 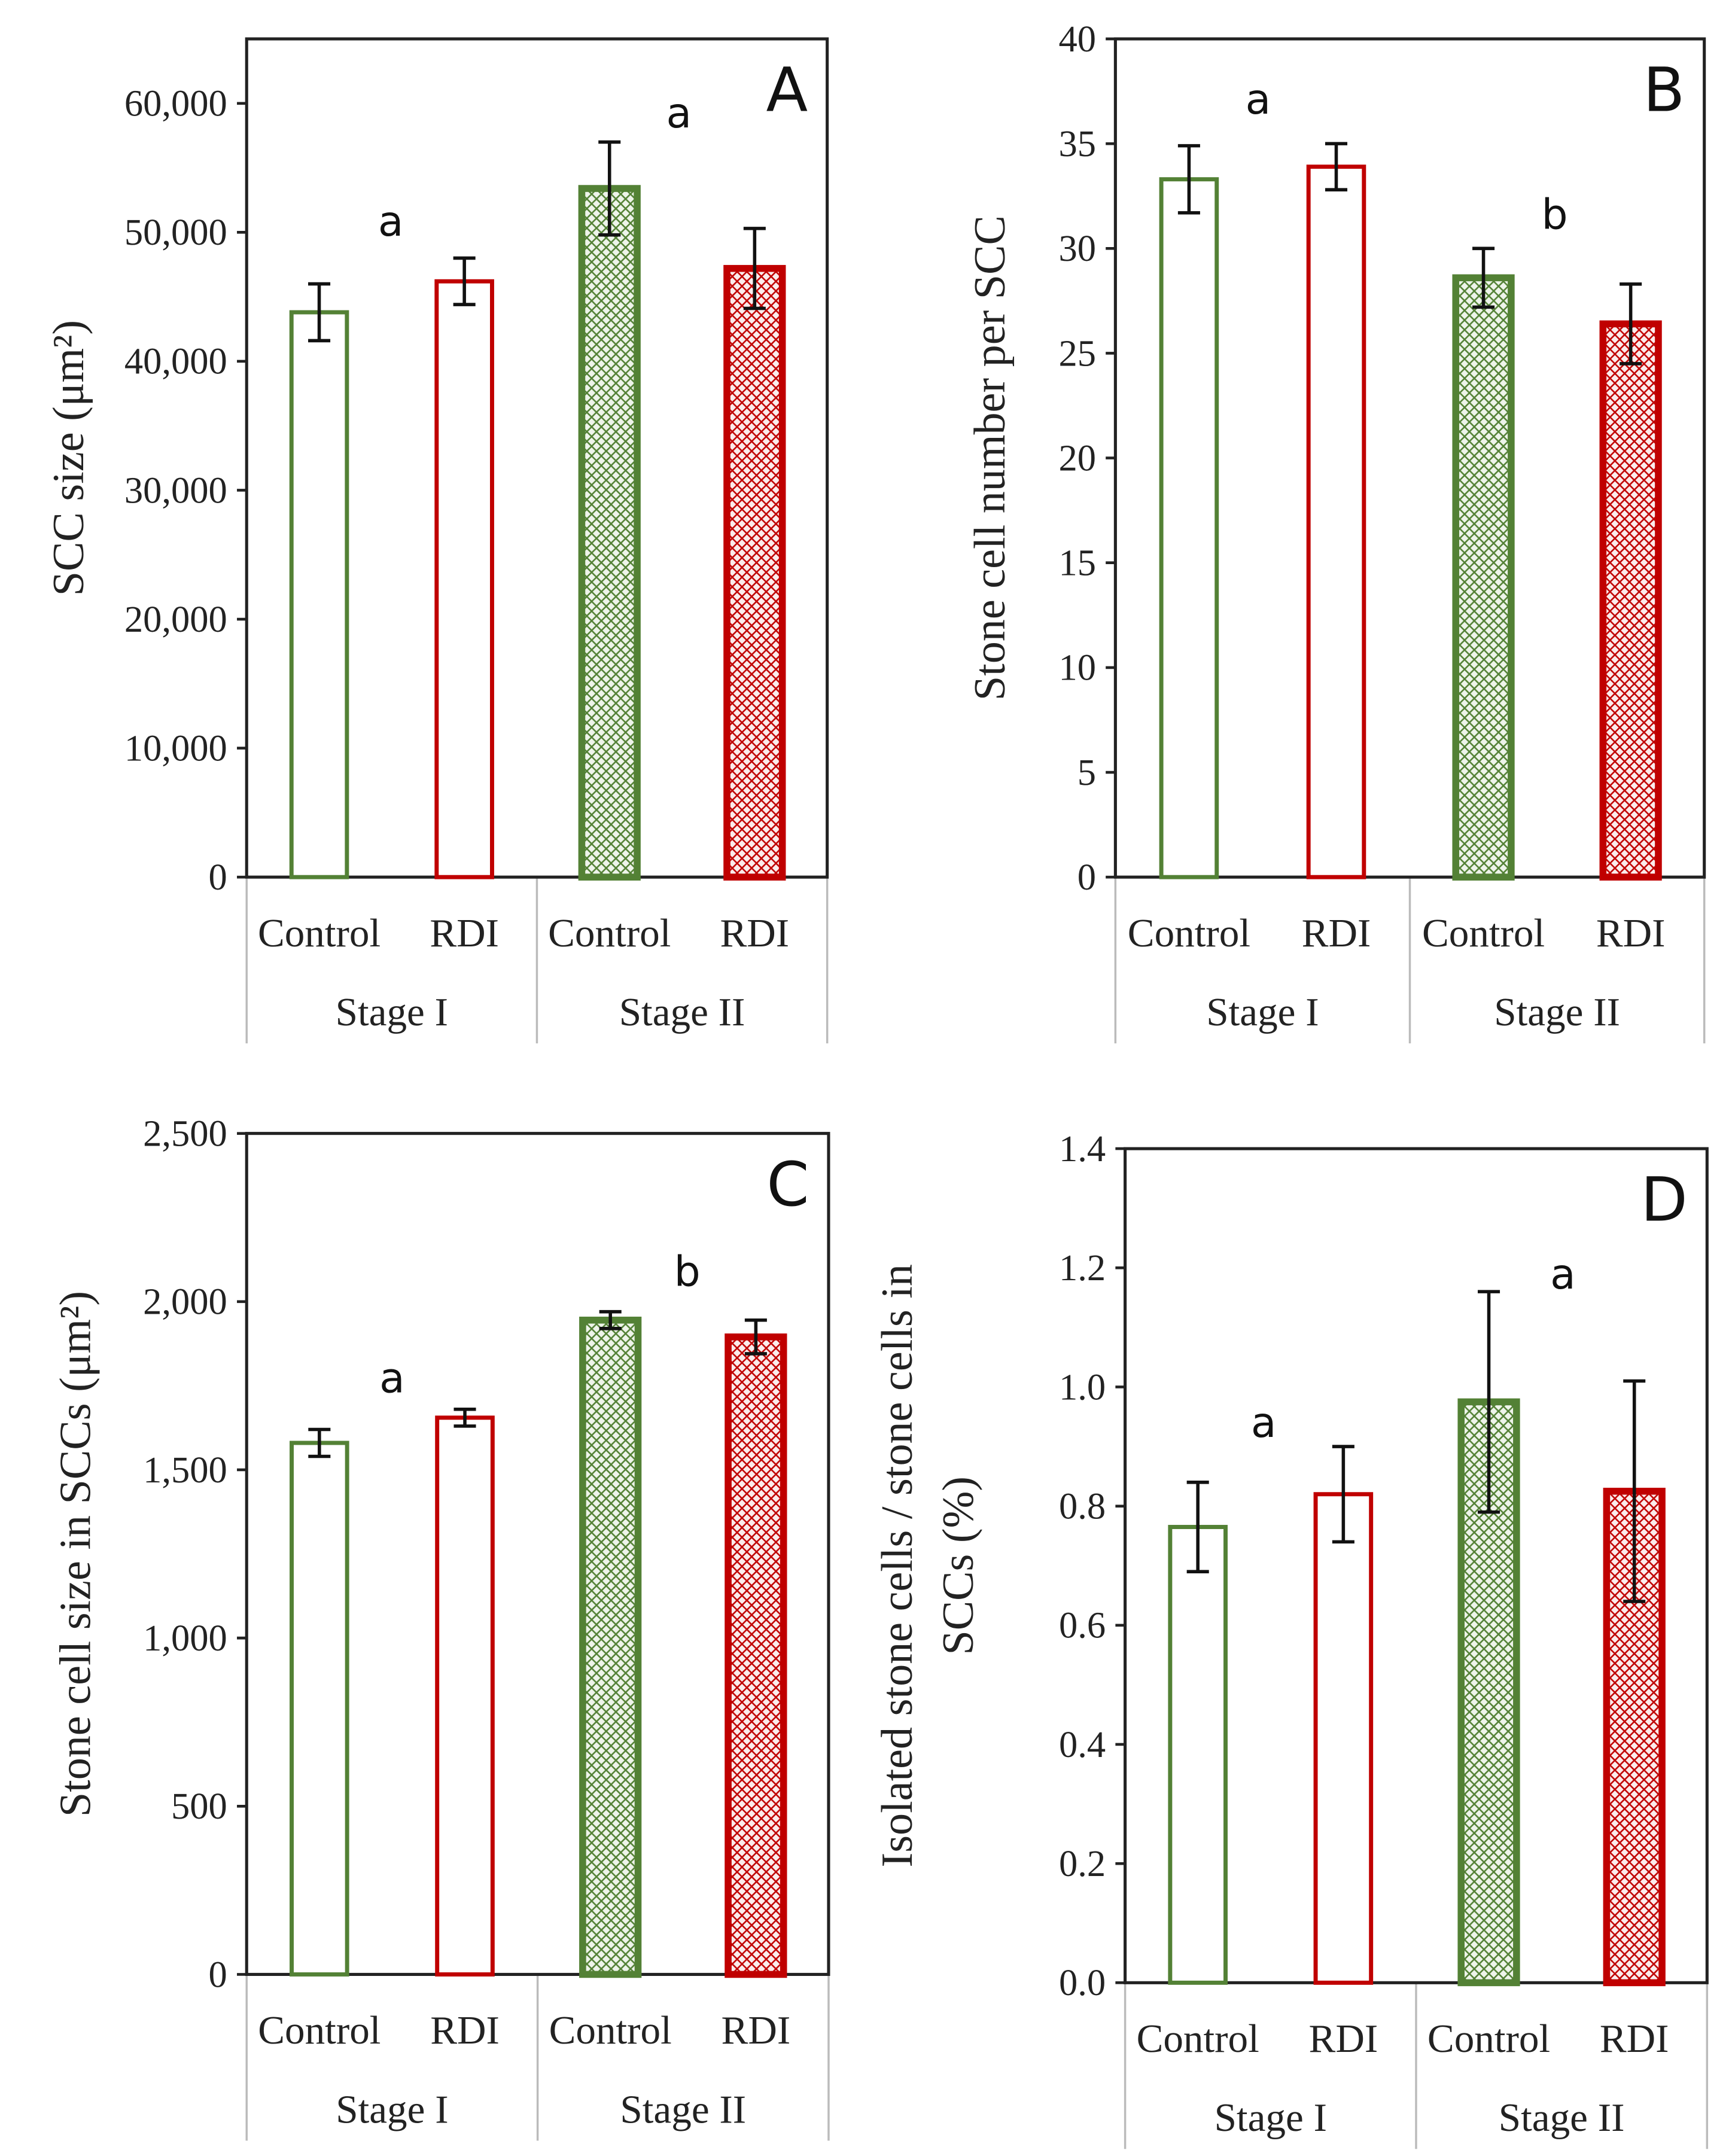 I want to click on panel-letter: D, so click(x=1663, y=1200).